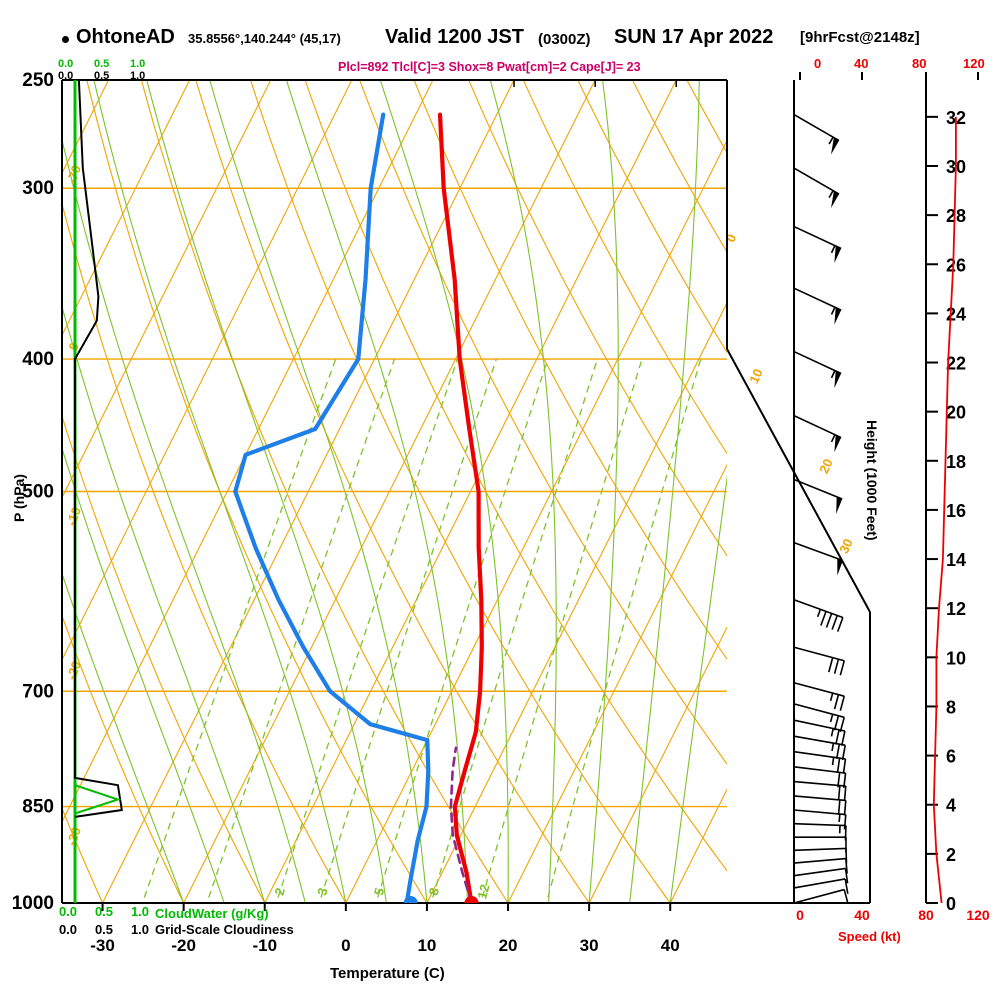 The height and width of the screenshot is (1000, 1000). What do you see at coordinates (818, 63) in the screenshot?
I see `speed-top-tick-0: 0` at bounding box center [818, 63].